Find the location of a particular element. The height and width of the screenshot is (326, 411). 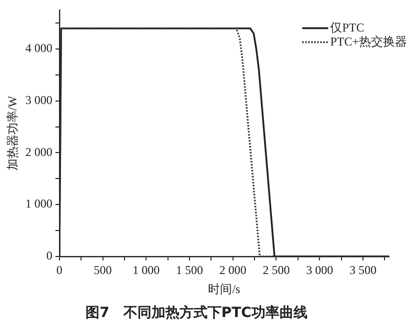

x-tick-label: 3 000 is located at coordinates (320, 269).